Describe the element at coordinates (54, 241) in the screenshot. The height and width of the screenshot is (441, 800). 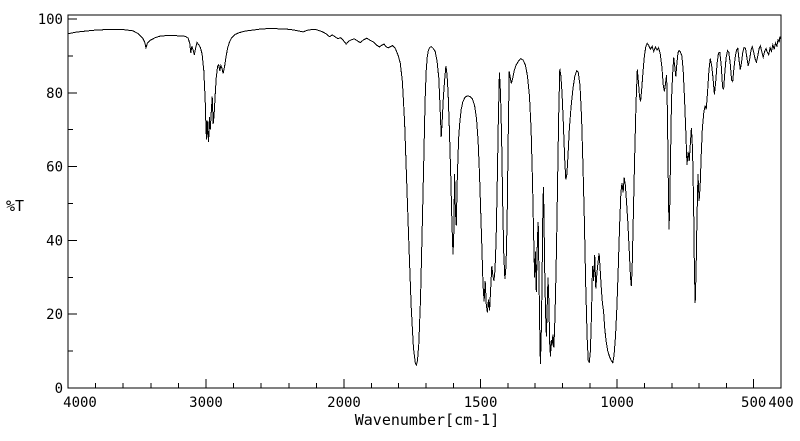
I see `y-tick-label: 40` at that location.